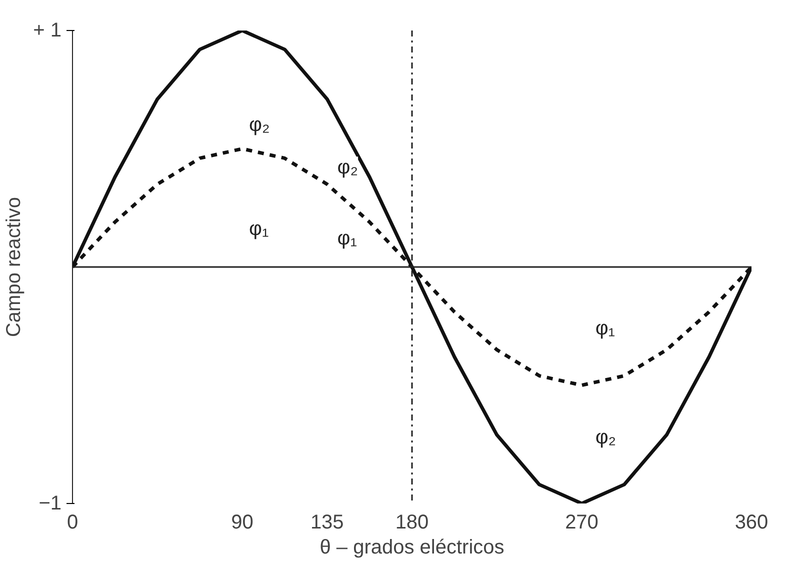 Image resolution: width=791 pixels, height=563 pixels. What do you see at coordinates (50, 503) in the screenshot?
I see `y-tick-label: −1` at bounding box center [50, 503].